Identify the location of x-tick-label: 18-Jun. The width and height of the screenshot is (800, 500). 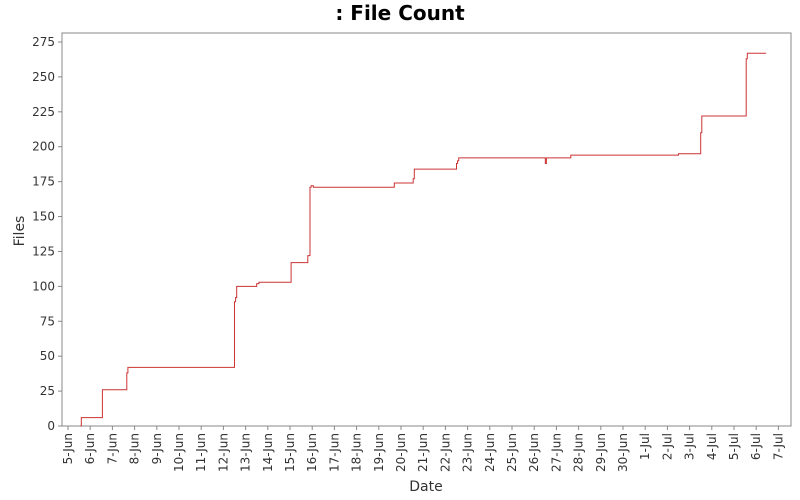
(357, 452).